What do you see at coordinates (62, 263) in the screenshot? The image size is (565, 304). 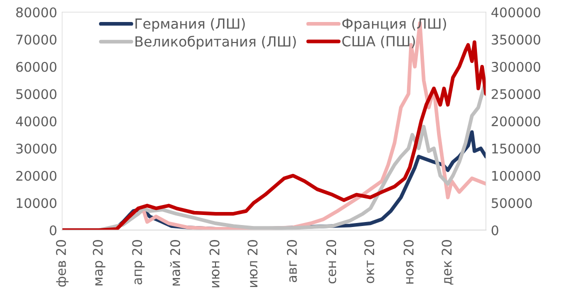 I see `x-tick-label: фев 20` at bounding box center [62, 263].